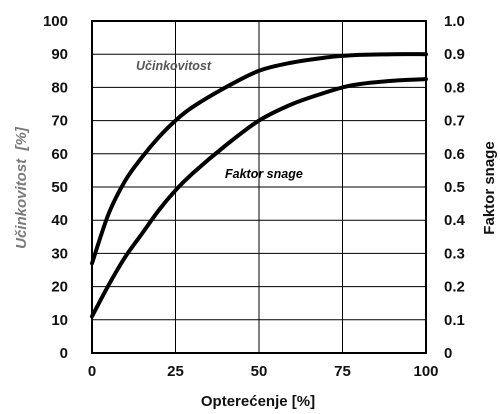 The width and height of the screenshot is (500, 414). I want to click on right-tick-label-4: 0.4, so click(455, 220).